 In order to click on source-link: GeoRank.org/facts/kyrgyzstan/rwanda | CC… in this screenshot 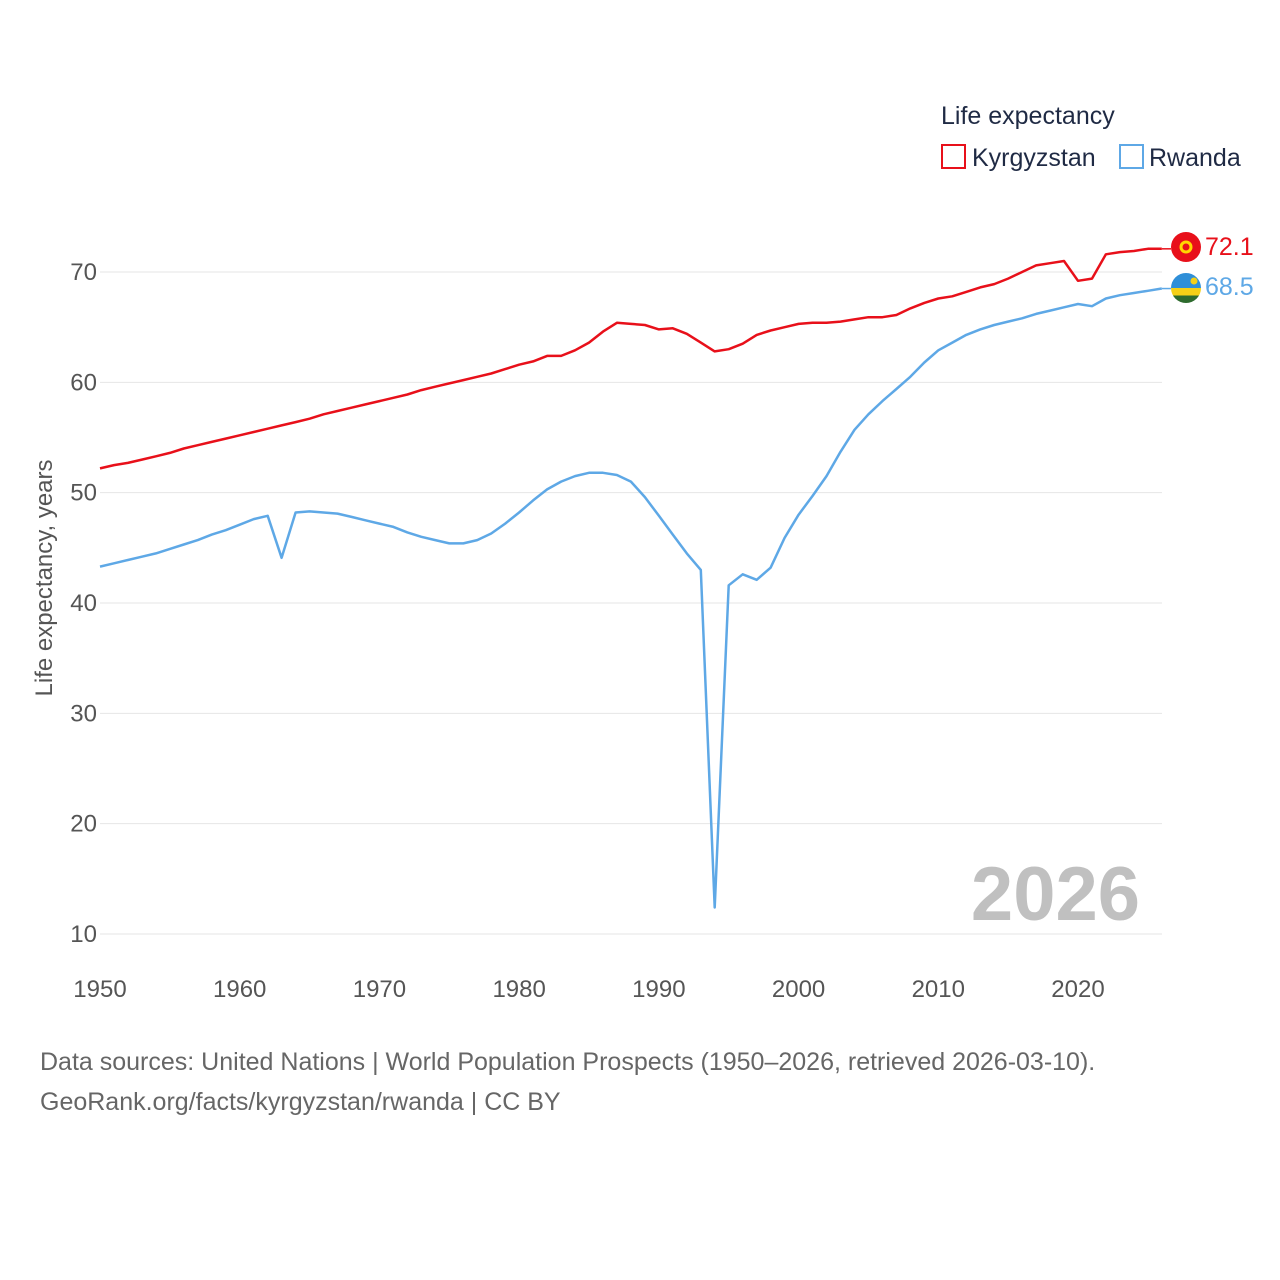, I will do `click(300, 1102)`.